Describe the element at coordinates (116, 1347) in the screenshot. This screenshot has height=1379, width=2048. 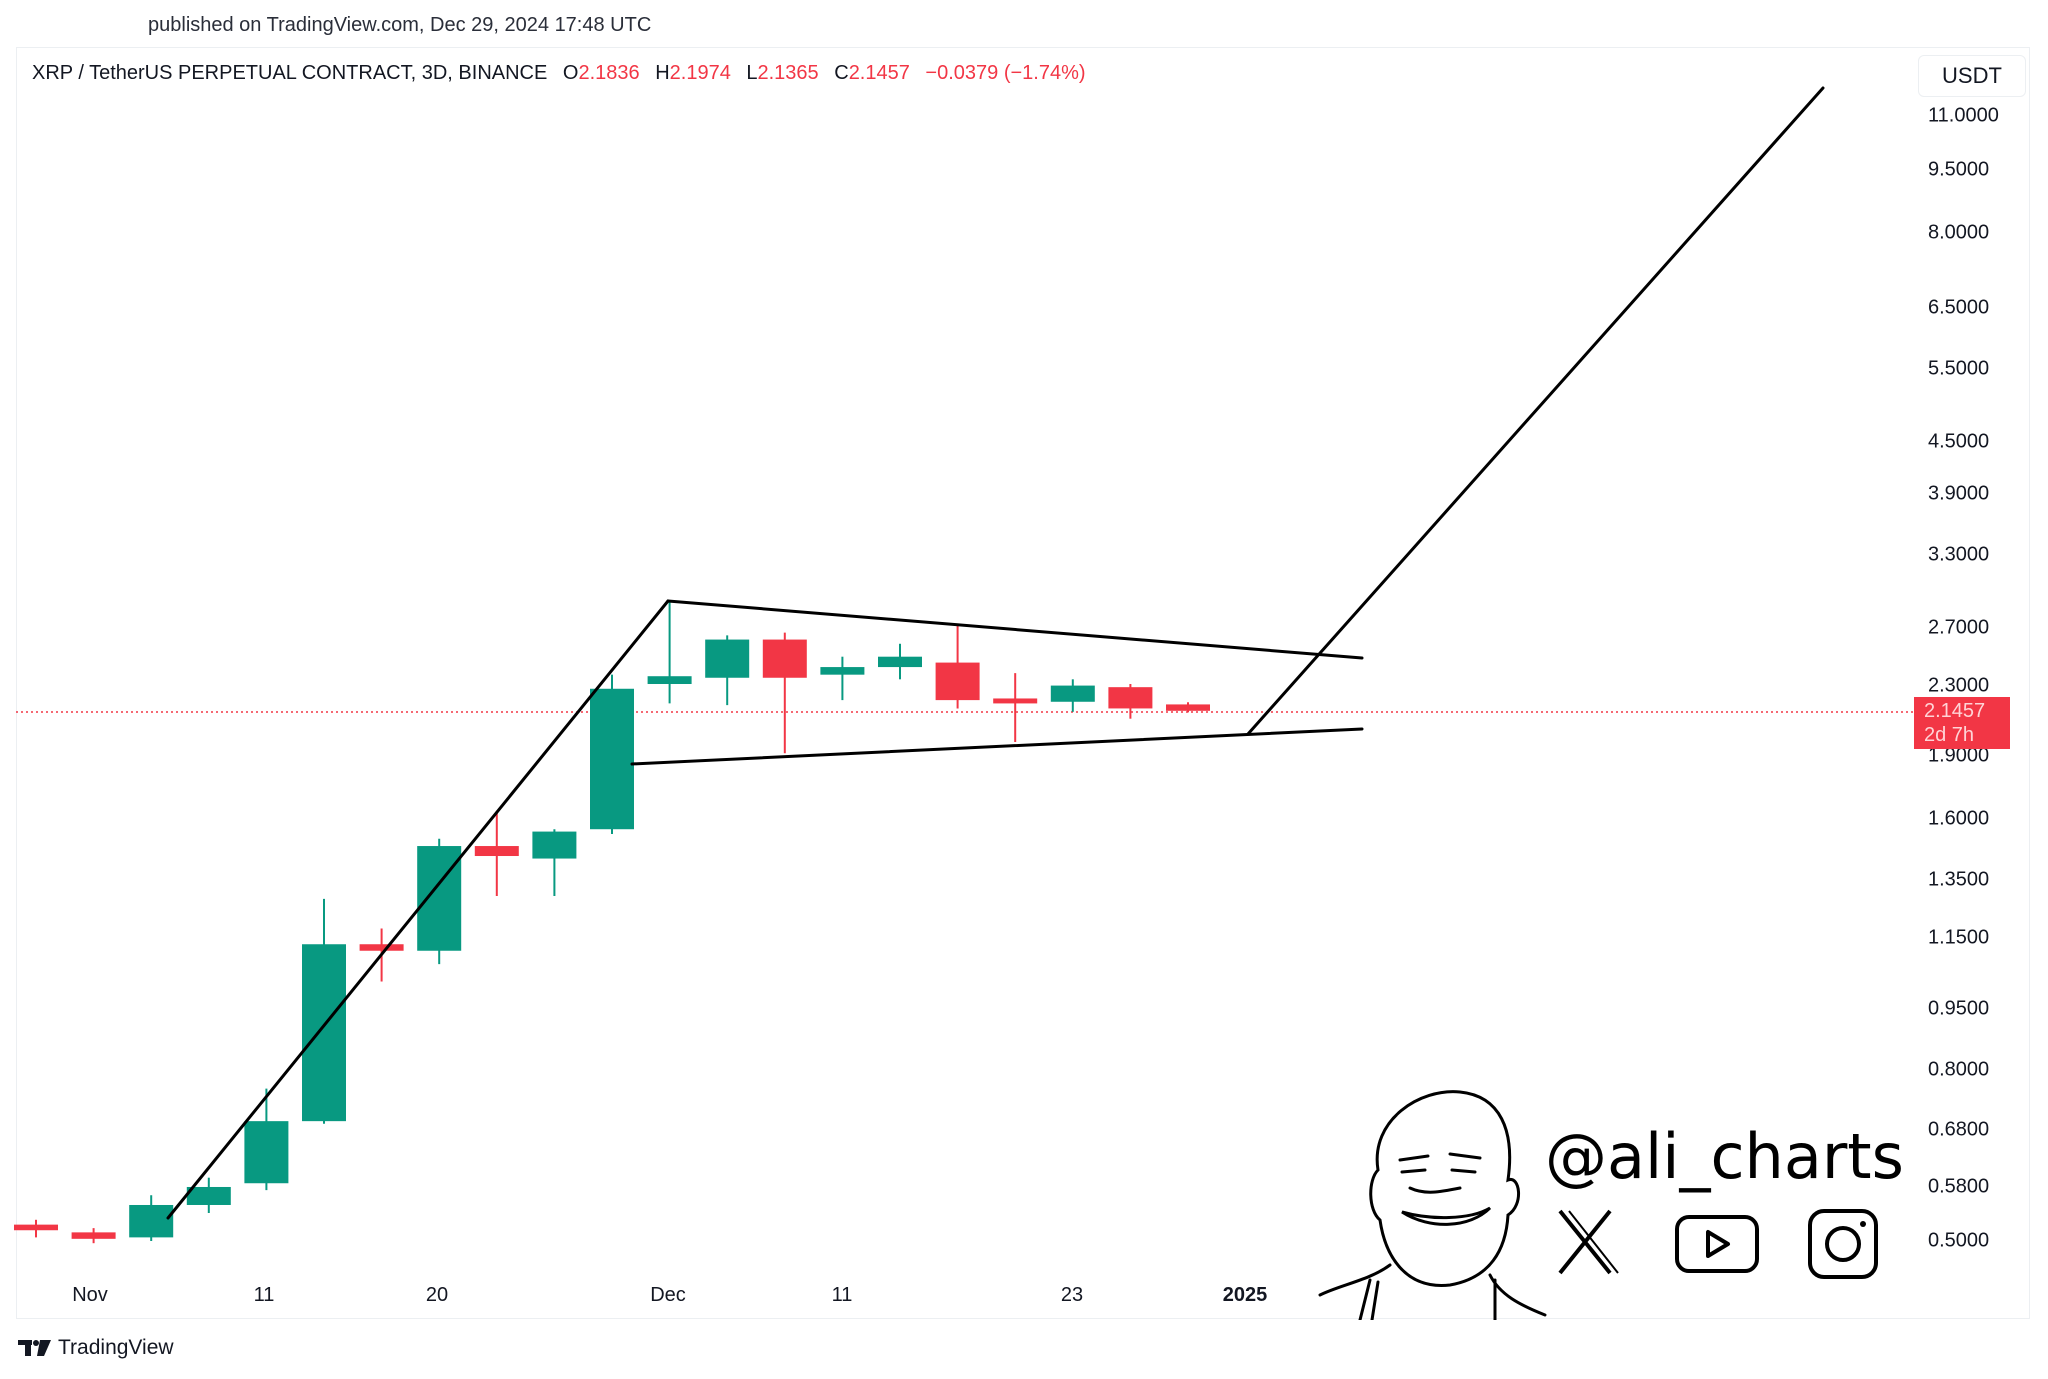
I see `tradingview-brand: TradingView` at that location.